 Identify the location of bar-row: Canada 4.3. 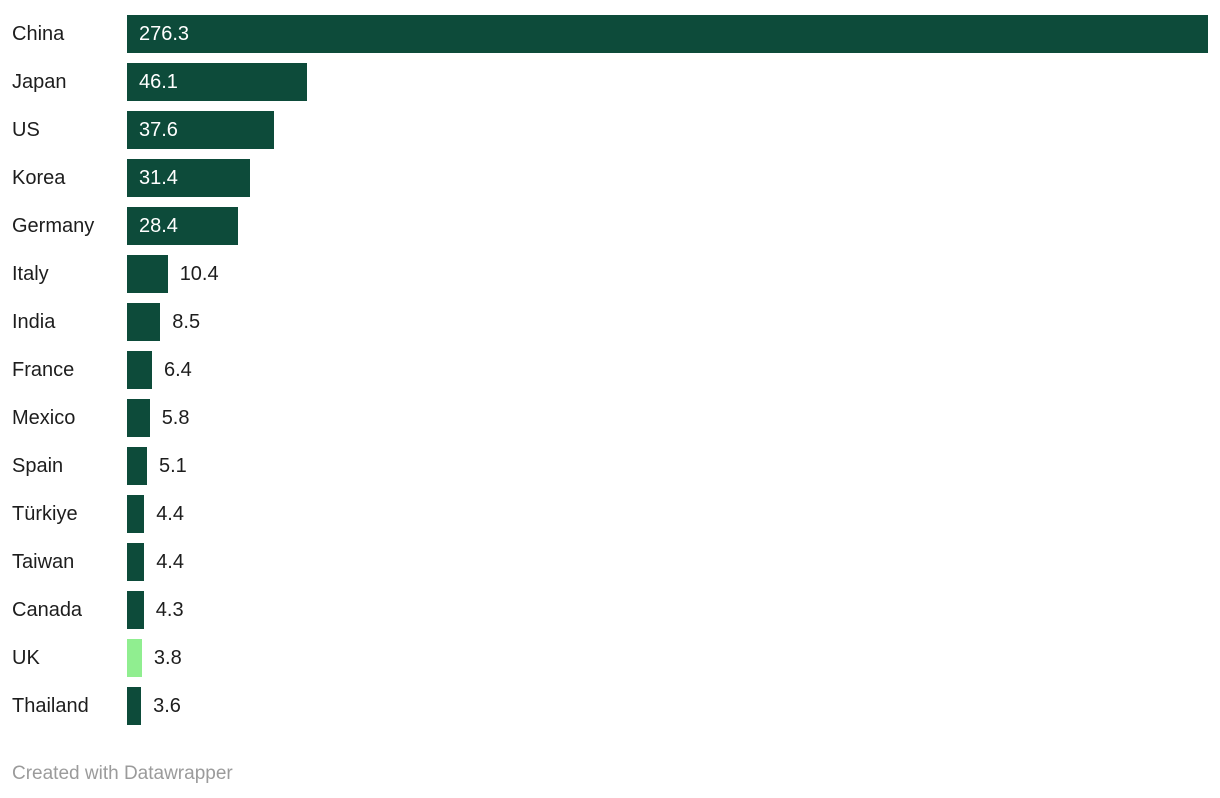
(610, 610).